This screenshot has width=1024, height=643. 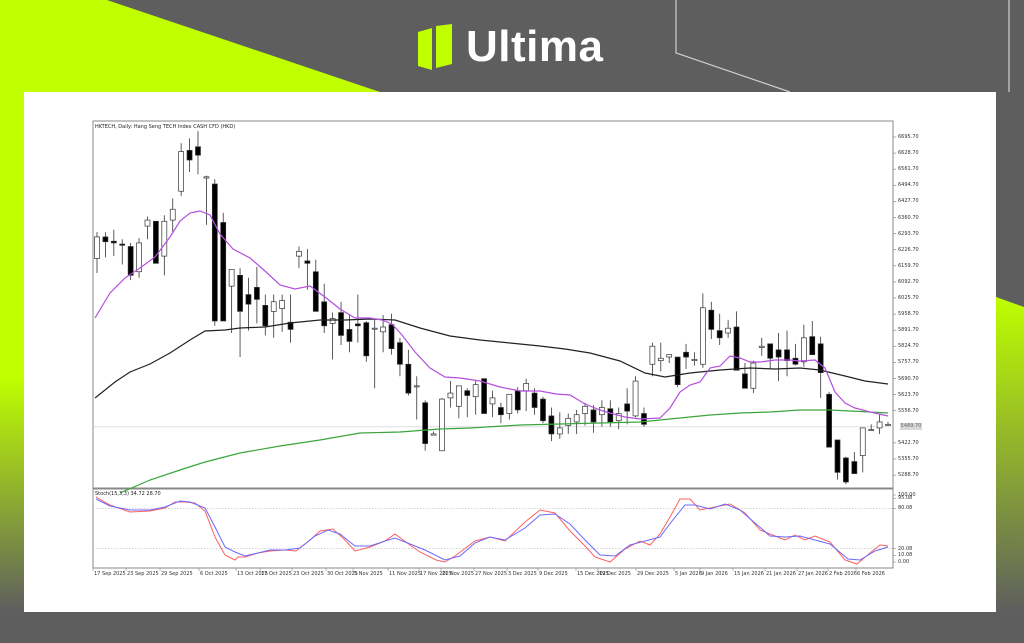 I want to click on price-tick-label: 6159.70, so click(x=908, y=265).